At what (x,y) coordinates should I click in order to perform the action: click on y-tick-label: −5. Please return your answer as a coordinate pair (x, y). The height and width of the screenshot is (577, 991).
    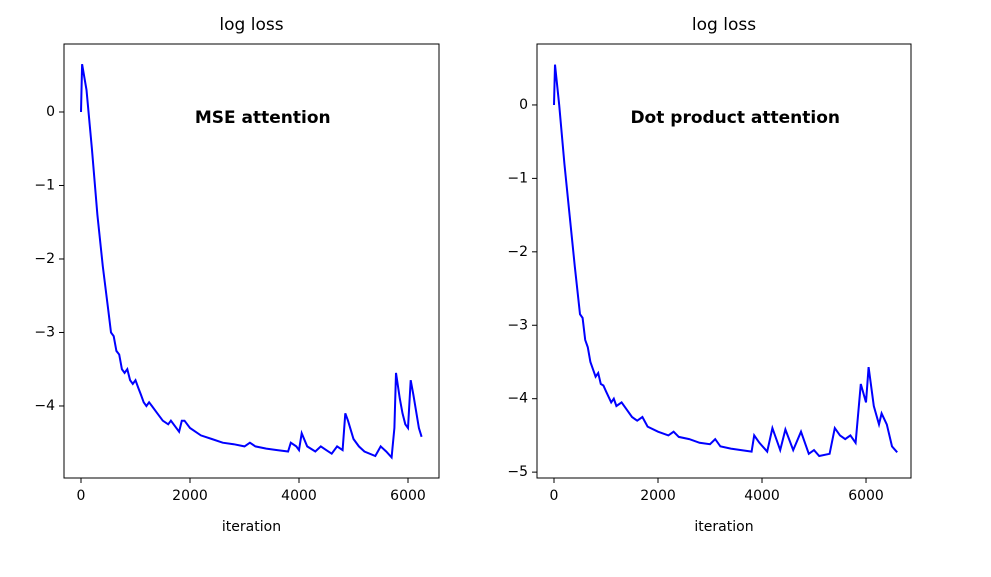
    Looking at the image, I should click on (517, 472).